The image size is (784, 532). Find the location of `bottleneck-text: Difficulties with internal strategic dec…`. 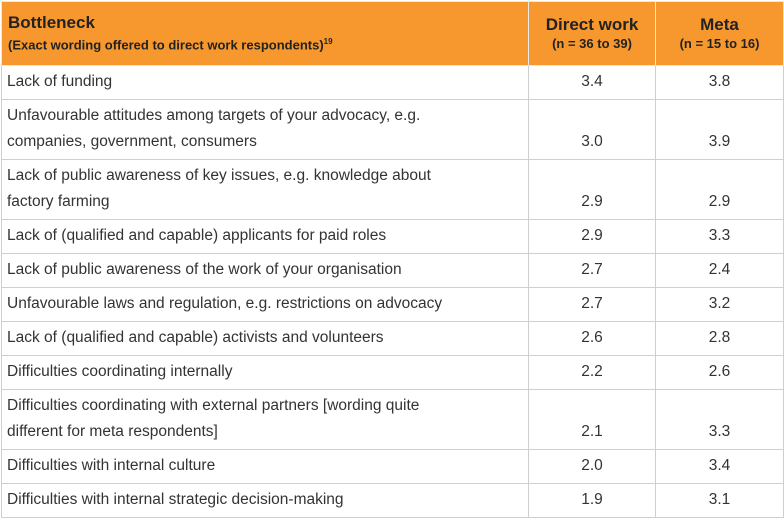

bottleneck-text: Difficulties with internal strategic dec… is located at coordinates (175, 499).